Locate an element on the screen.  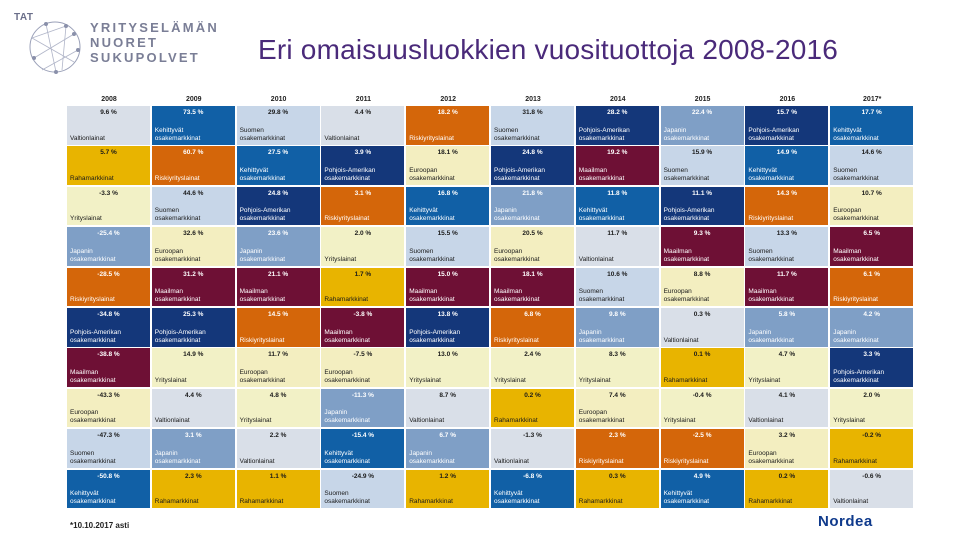
return-cell: -34.8 % Pohjois-Amerikan osakemarkkinat is located at coordinates (108, 327).